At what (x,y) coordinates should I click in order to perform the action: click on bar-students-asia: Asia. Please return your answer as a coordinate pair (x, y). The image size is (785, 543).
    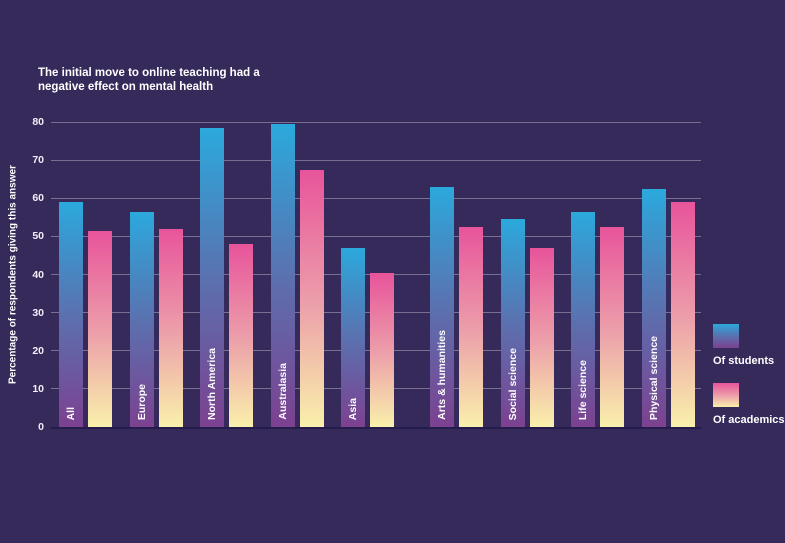
    Looking at the image, I should click on (353, 337).